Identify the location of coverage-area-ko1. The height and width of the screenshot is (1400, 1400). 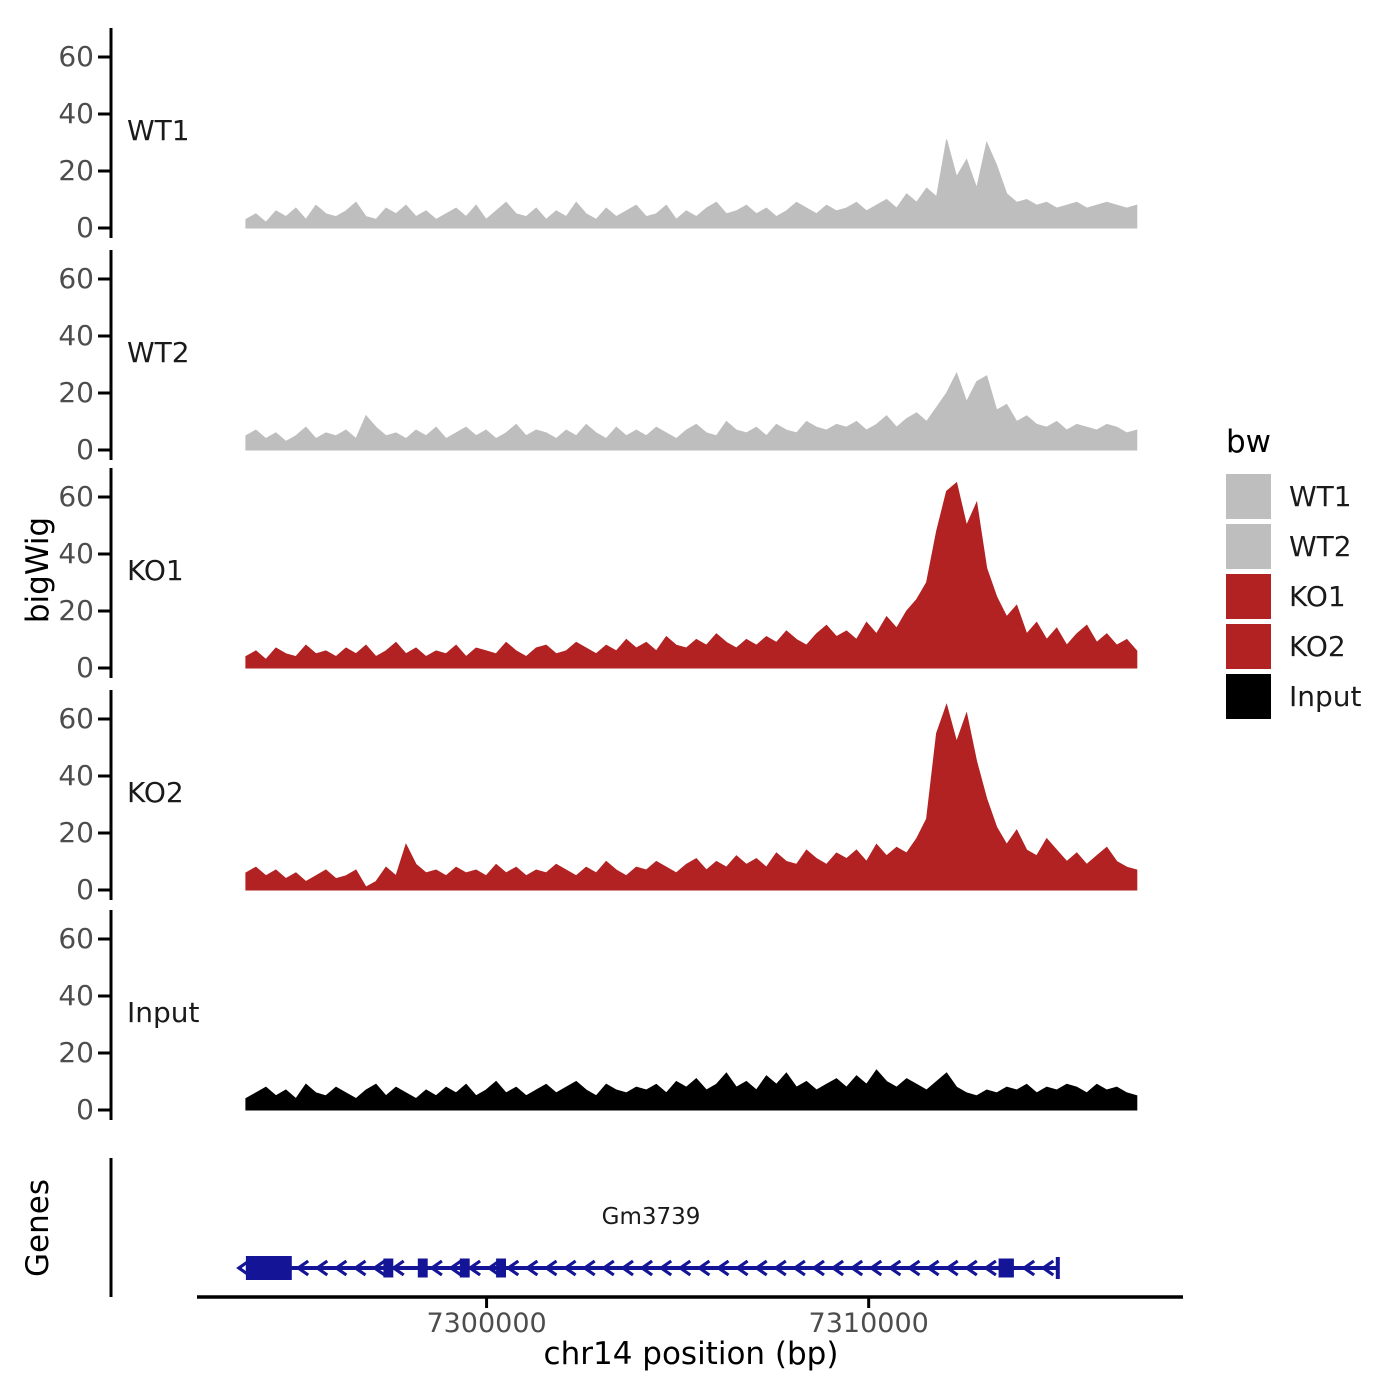
(691, 575).